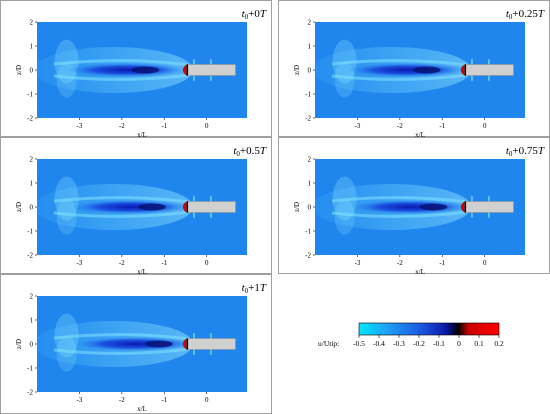 The image size is (550, 414). I want to click on time-label-offset: +0, so click(254, 14).